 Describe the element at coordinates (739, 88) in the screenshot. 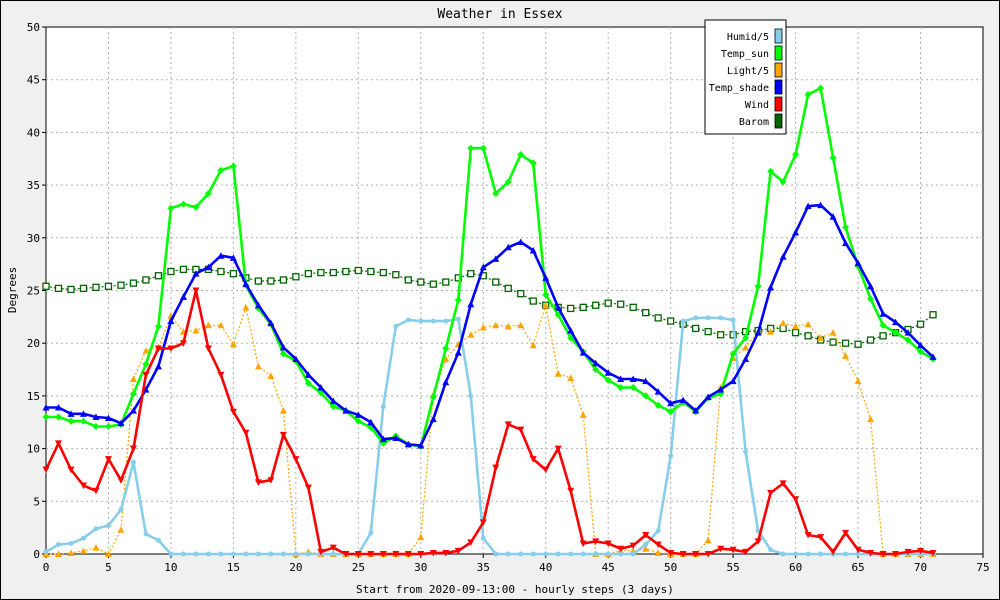

I see `legend-label-temp-shade: Temp_shade` at that location.